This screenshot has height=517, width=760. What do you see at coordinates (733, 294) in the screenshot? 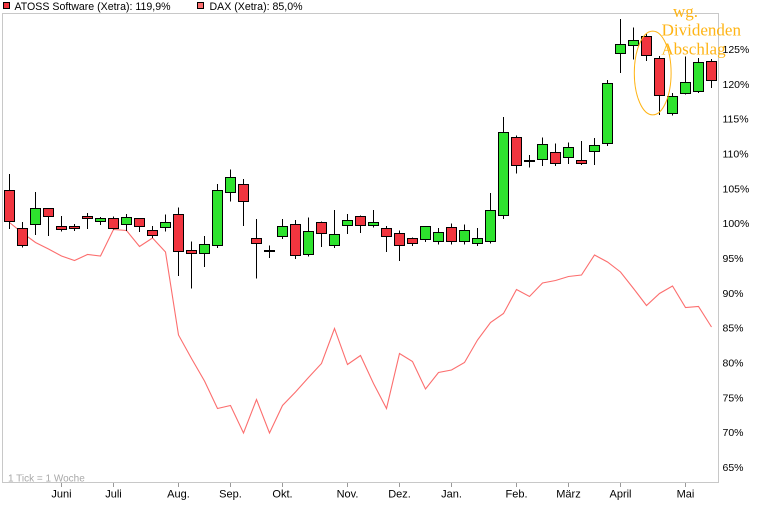
I see `svg-text: 90%` at bounding box center [733, 294].